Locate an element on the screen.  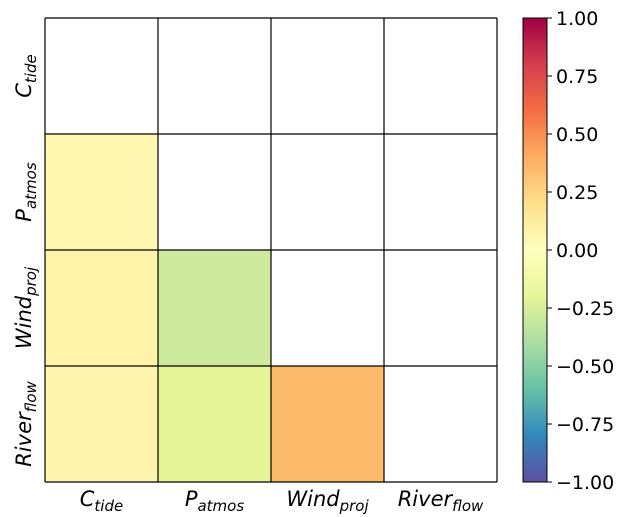
x-tick-label: Riverflow is located at coordinates (441, 501).